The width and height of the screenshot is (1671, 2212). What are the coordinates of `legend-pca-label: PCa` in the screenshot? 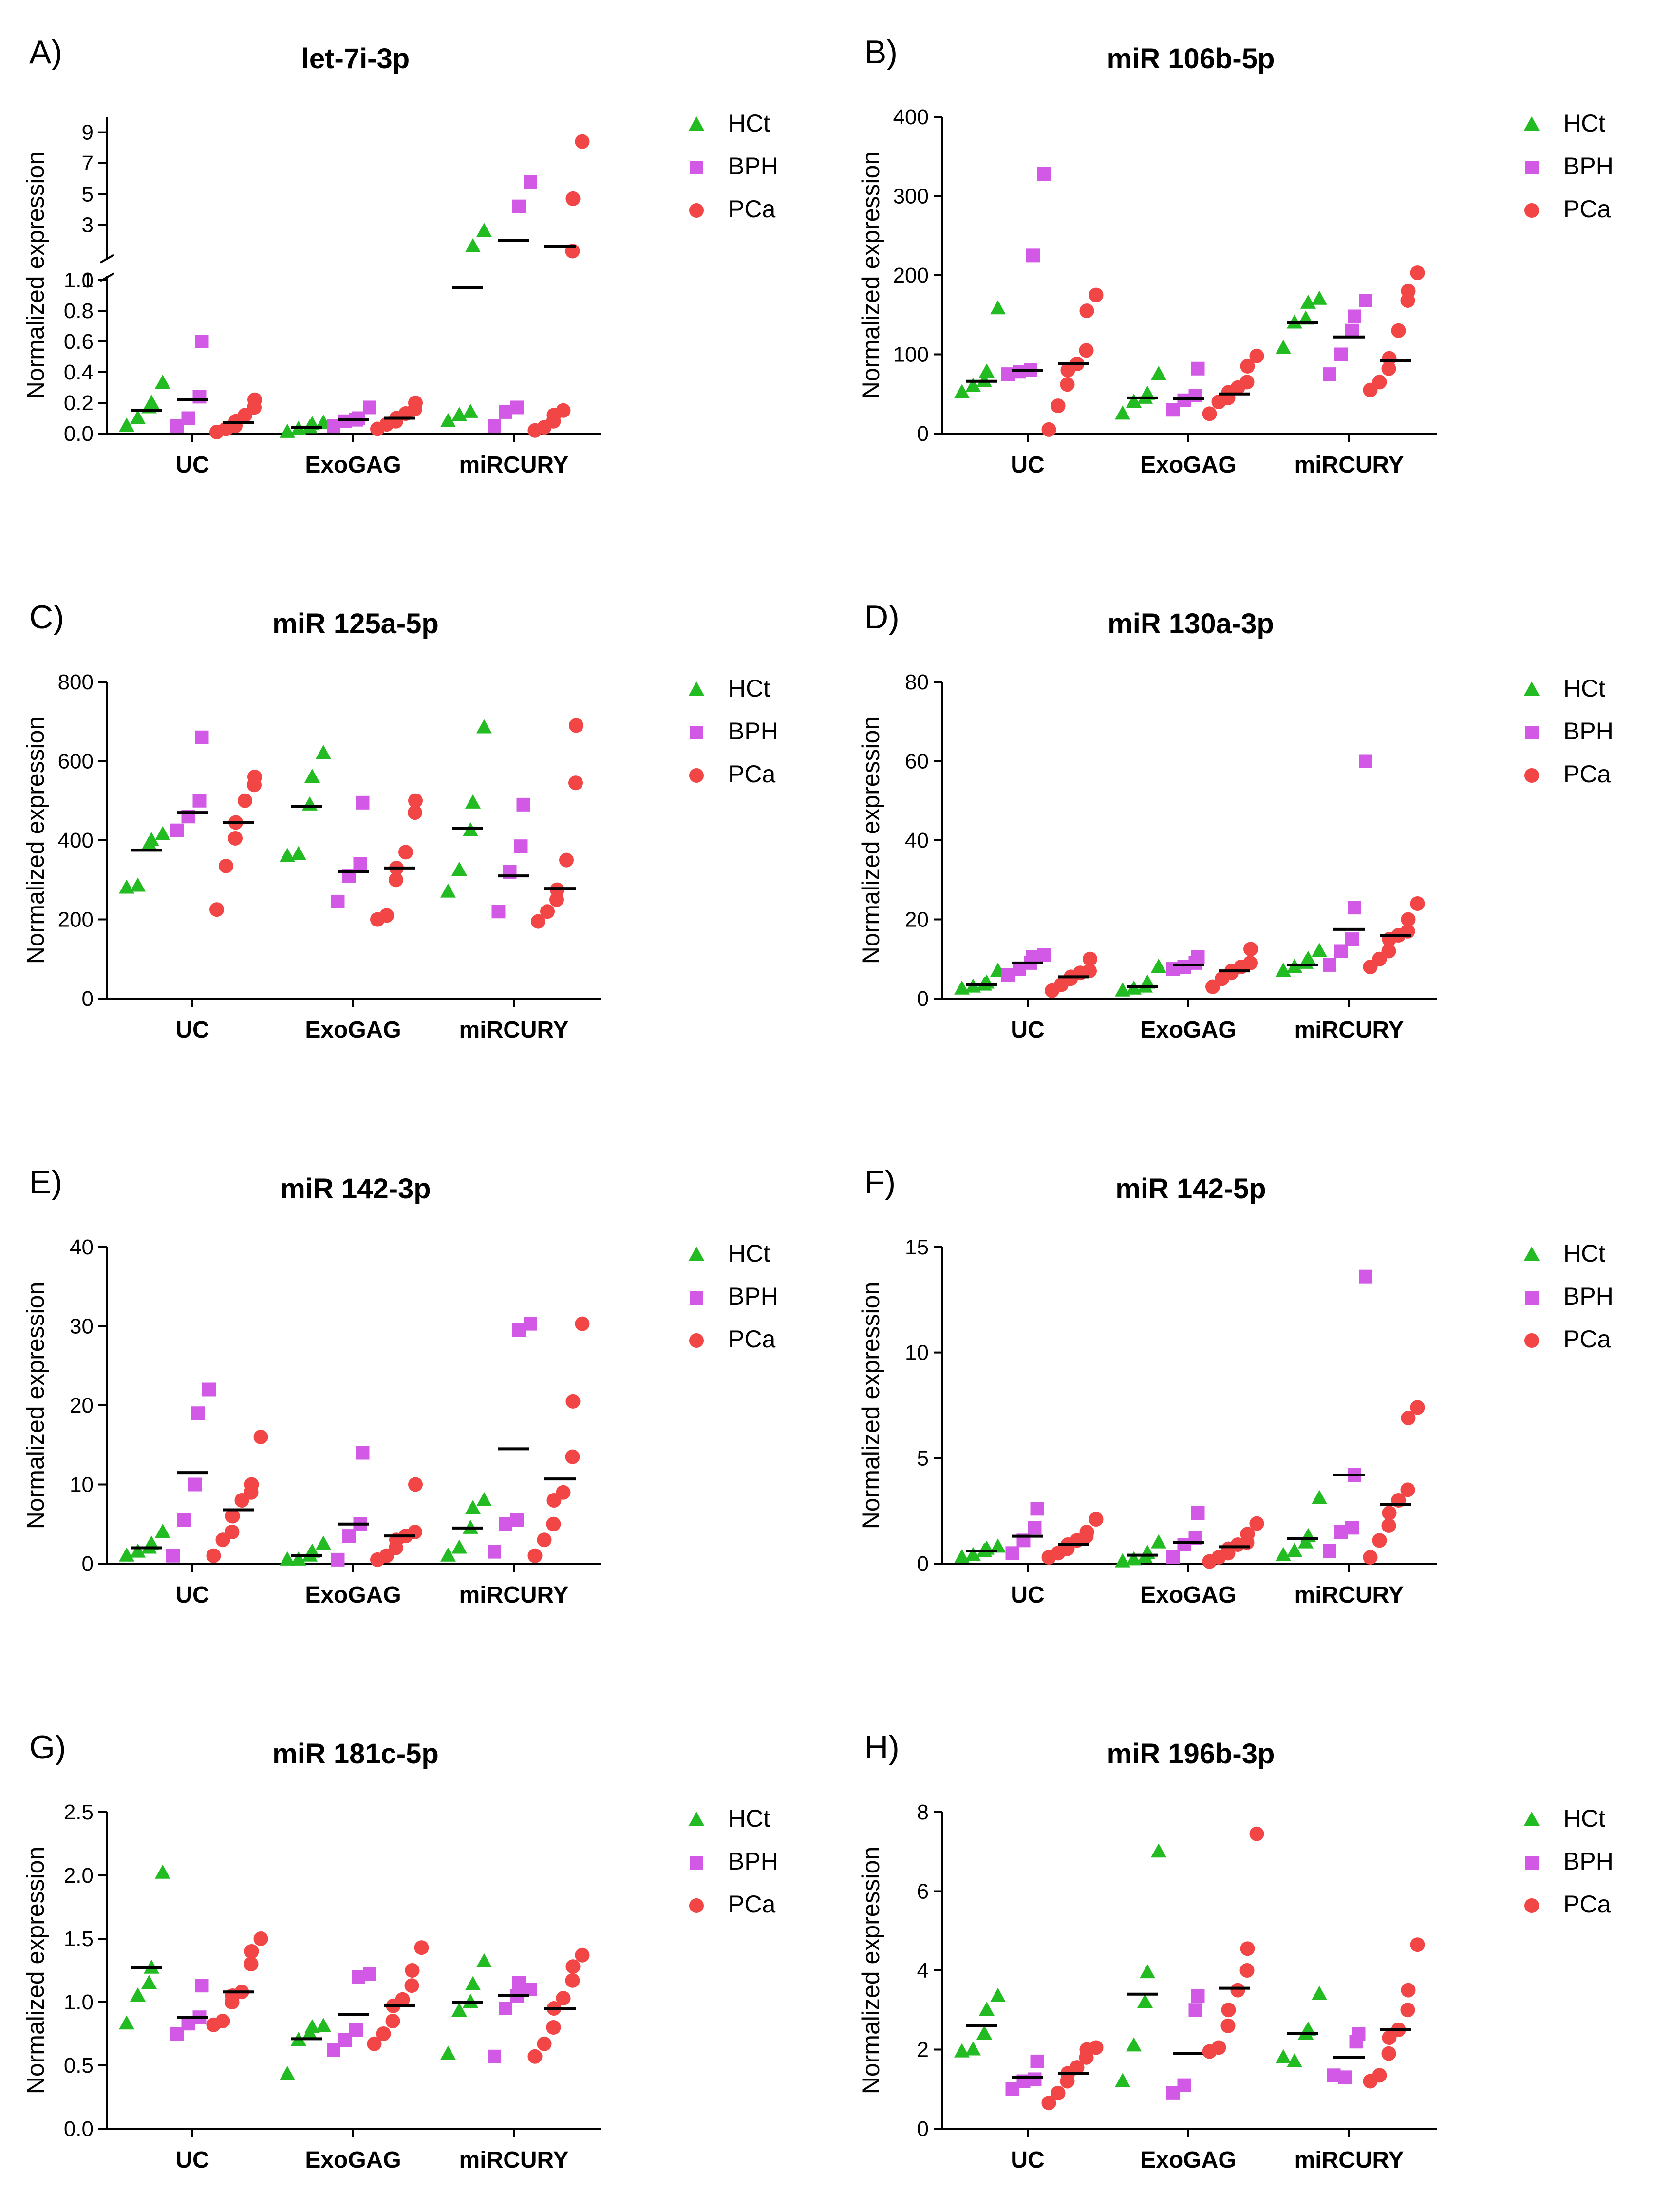 It's located at (751, 774).